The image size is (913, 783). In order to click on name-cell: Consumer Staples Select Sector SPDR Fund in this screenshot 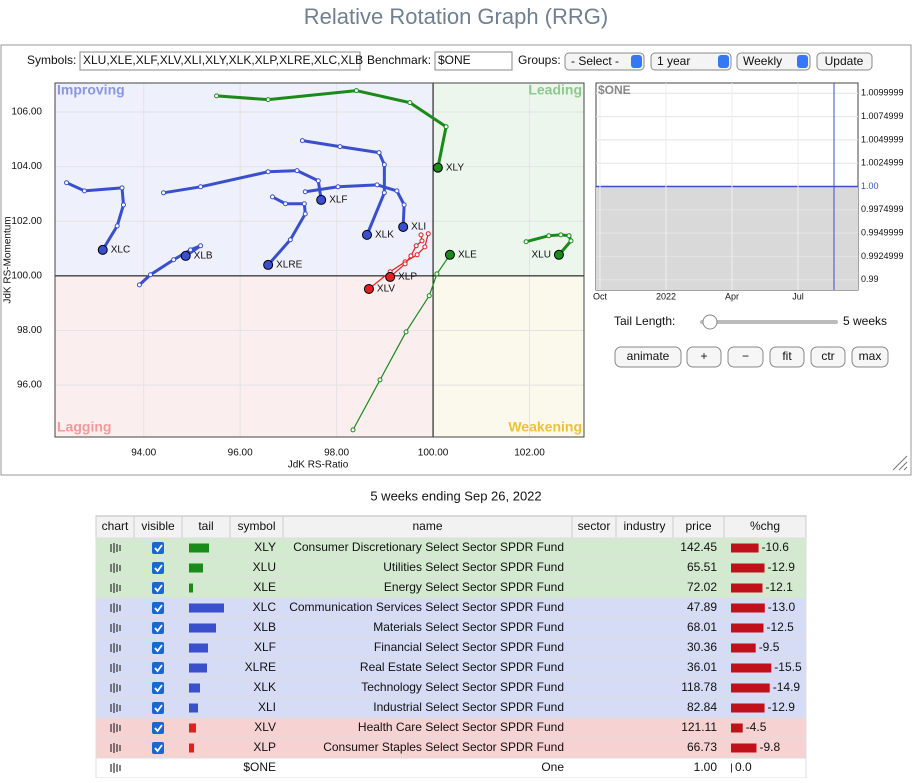, I will do `click(443, 747)`.